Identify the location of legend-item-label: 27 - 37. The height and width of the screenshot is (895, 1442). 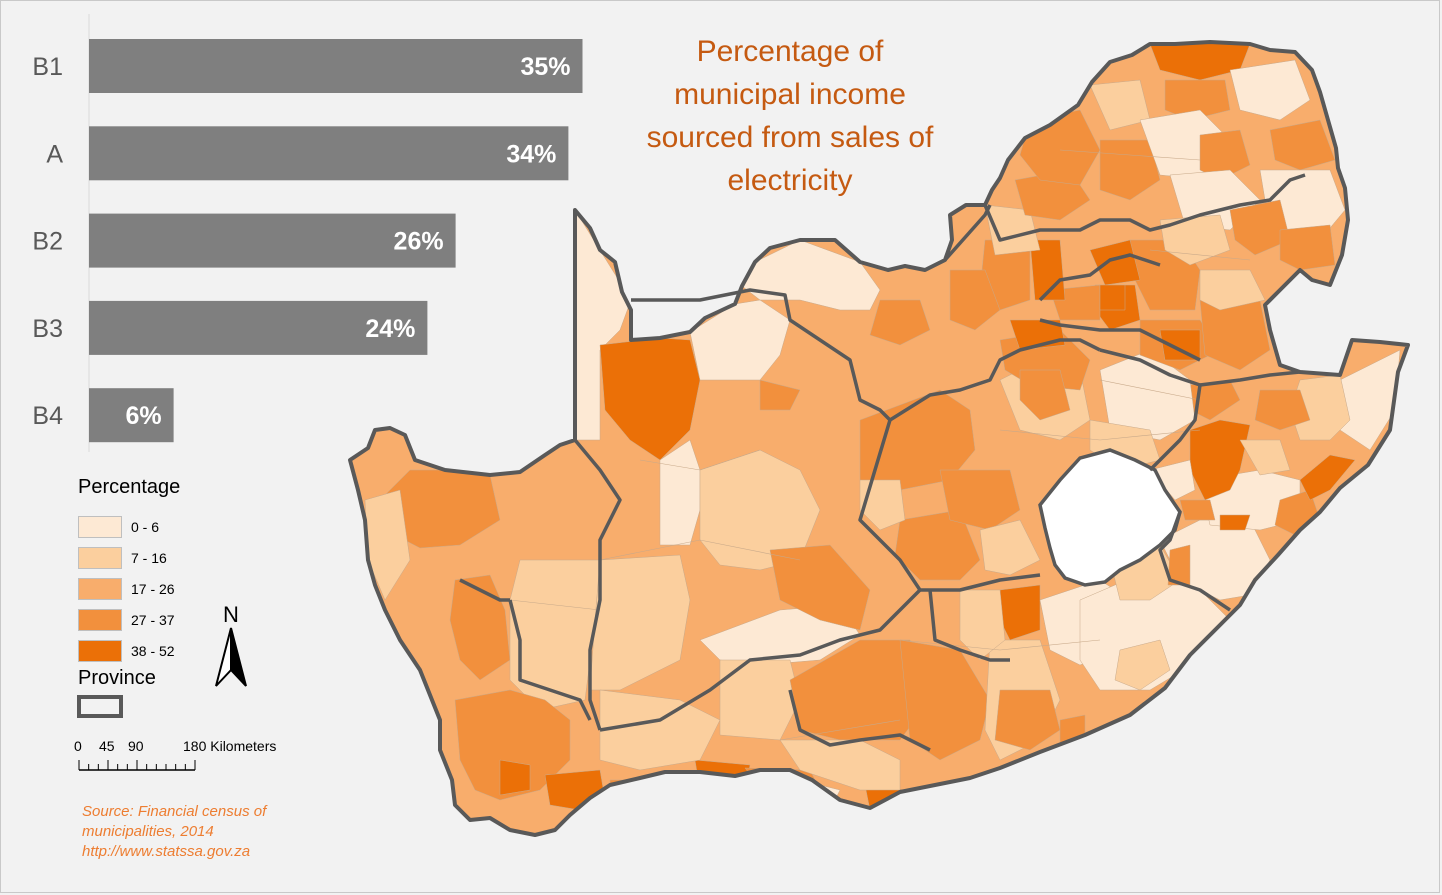
(153, 619).